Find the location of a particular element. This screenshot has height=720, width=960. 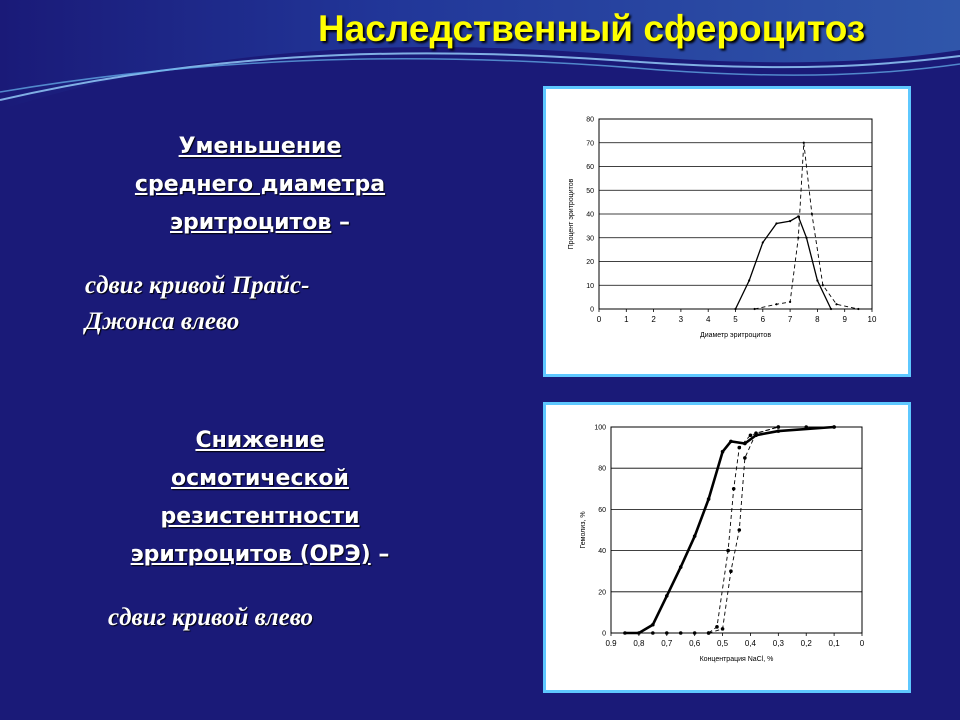

x-tick-label: 3 is located at coordinates (681, 319).